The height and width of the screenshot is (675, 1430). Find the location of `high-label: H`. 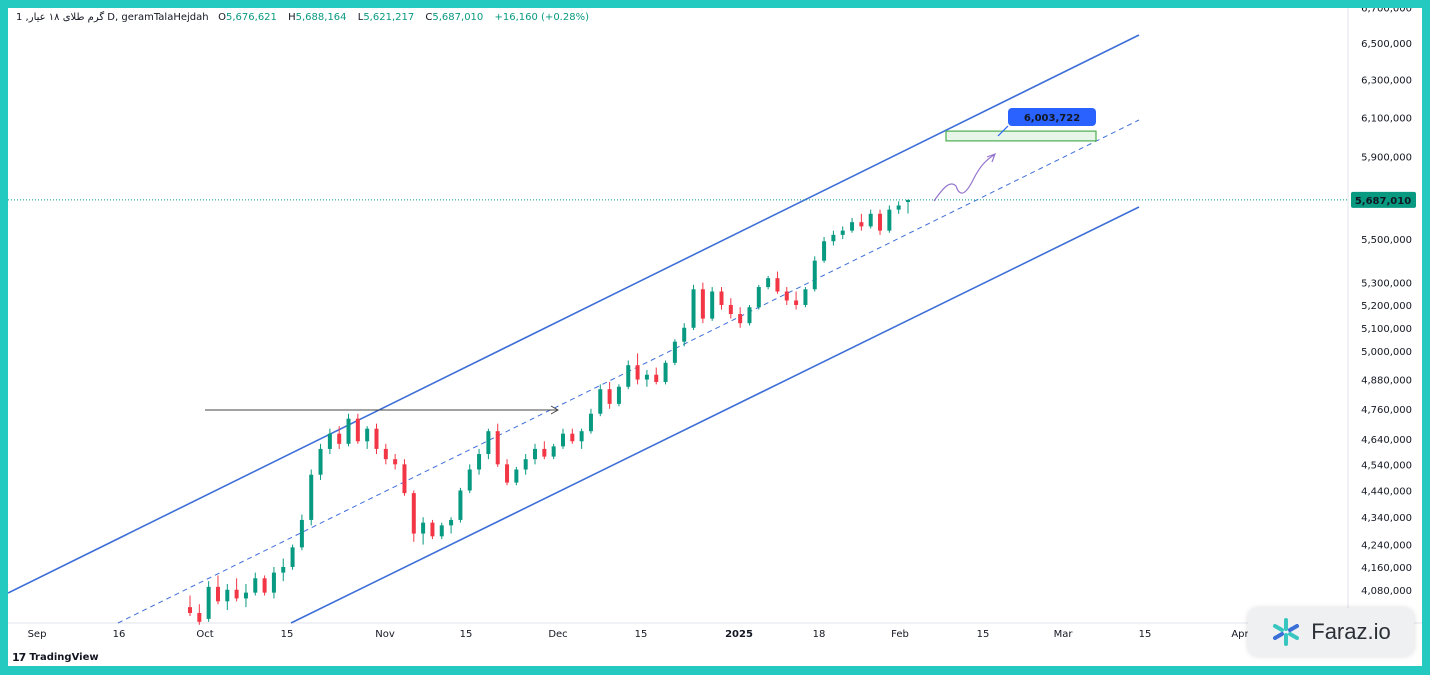

high-label: H is located at coordinates (292, 17).